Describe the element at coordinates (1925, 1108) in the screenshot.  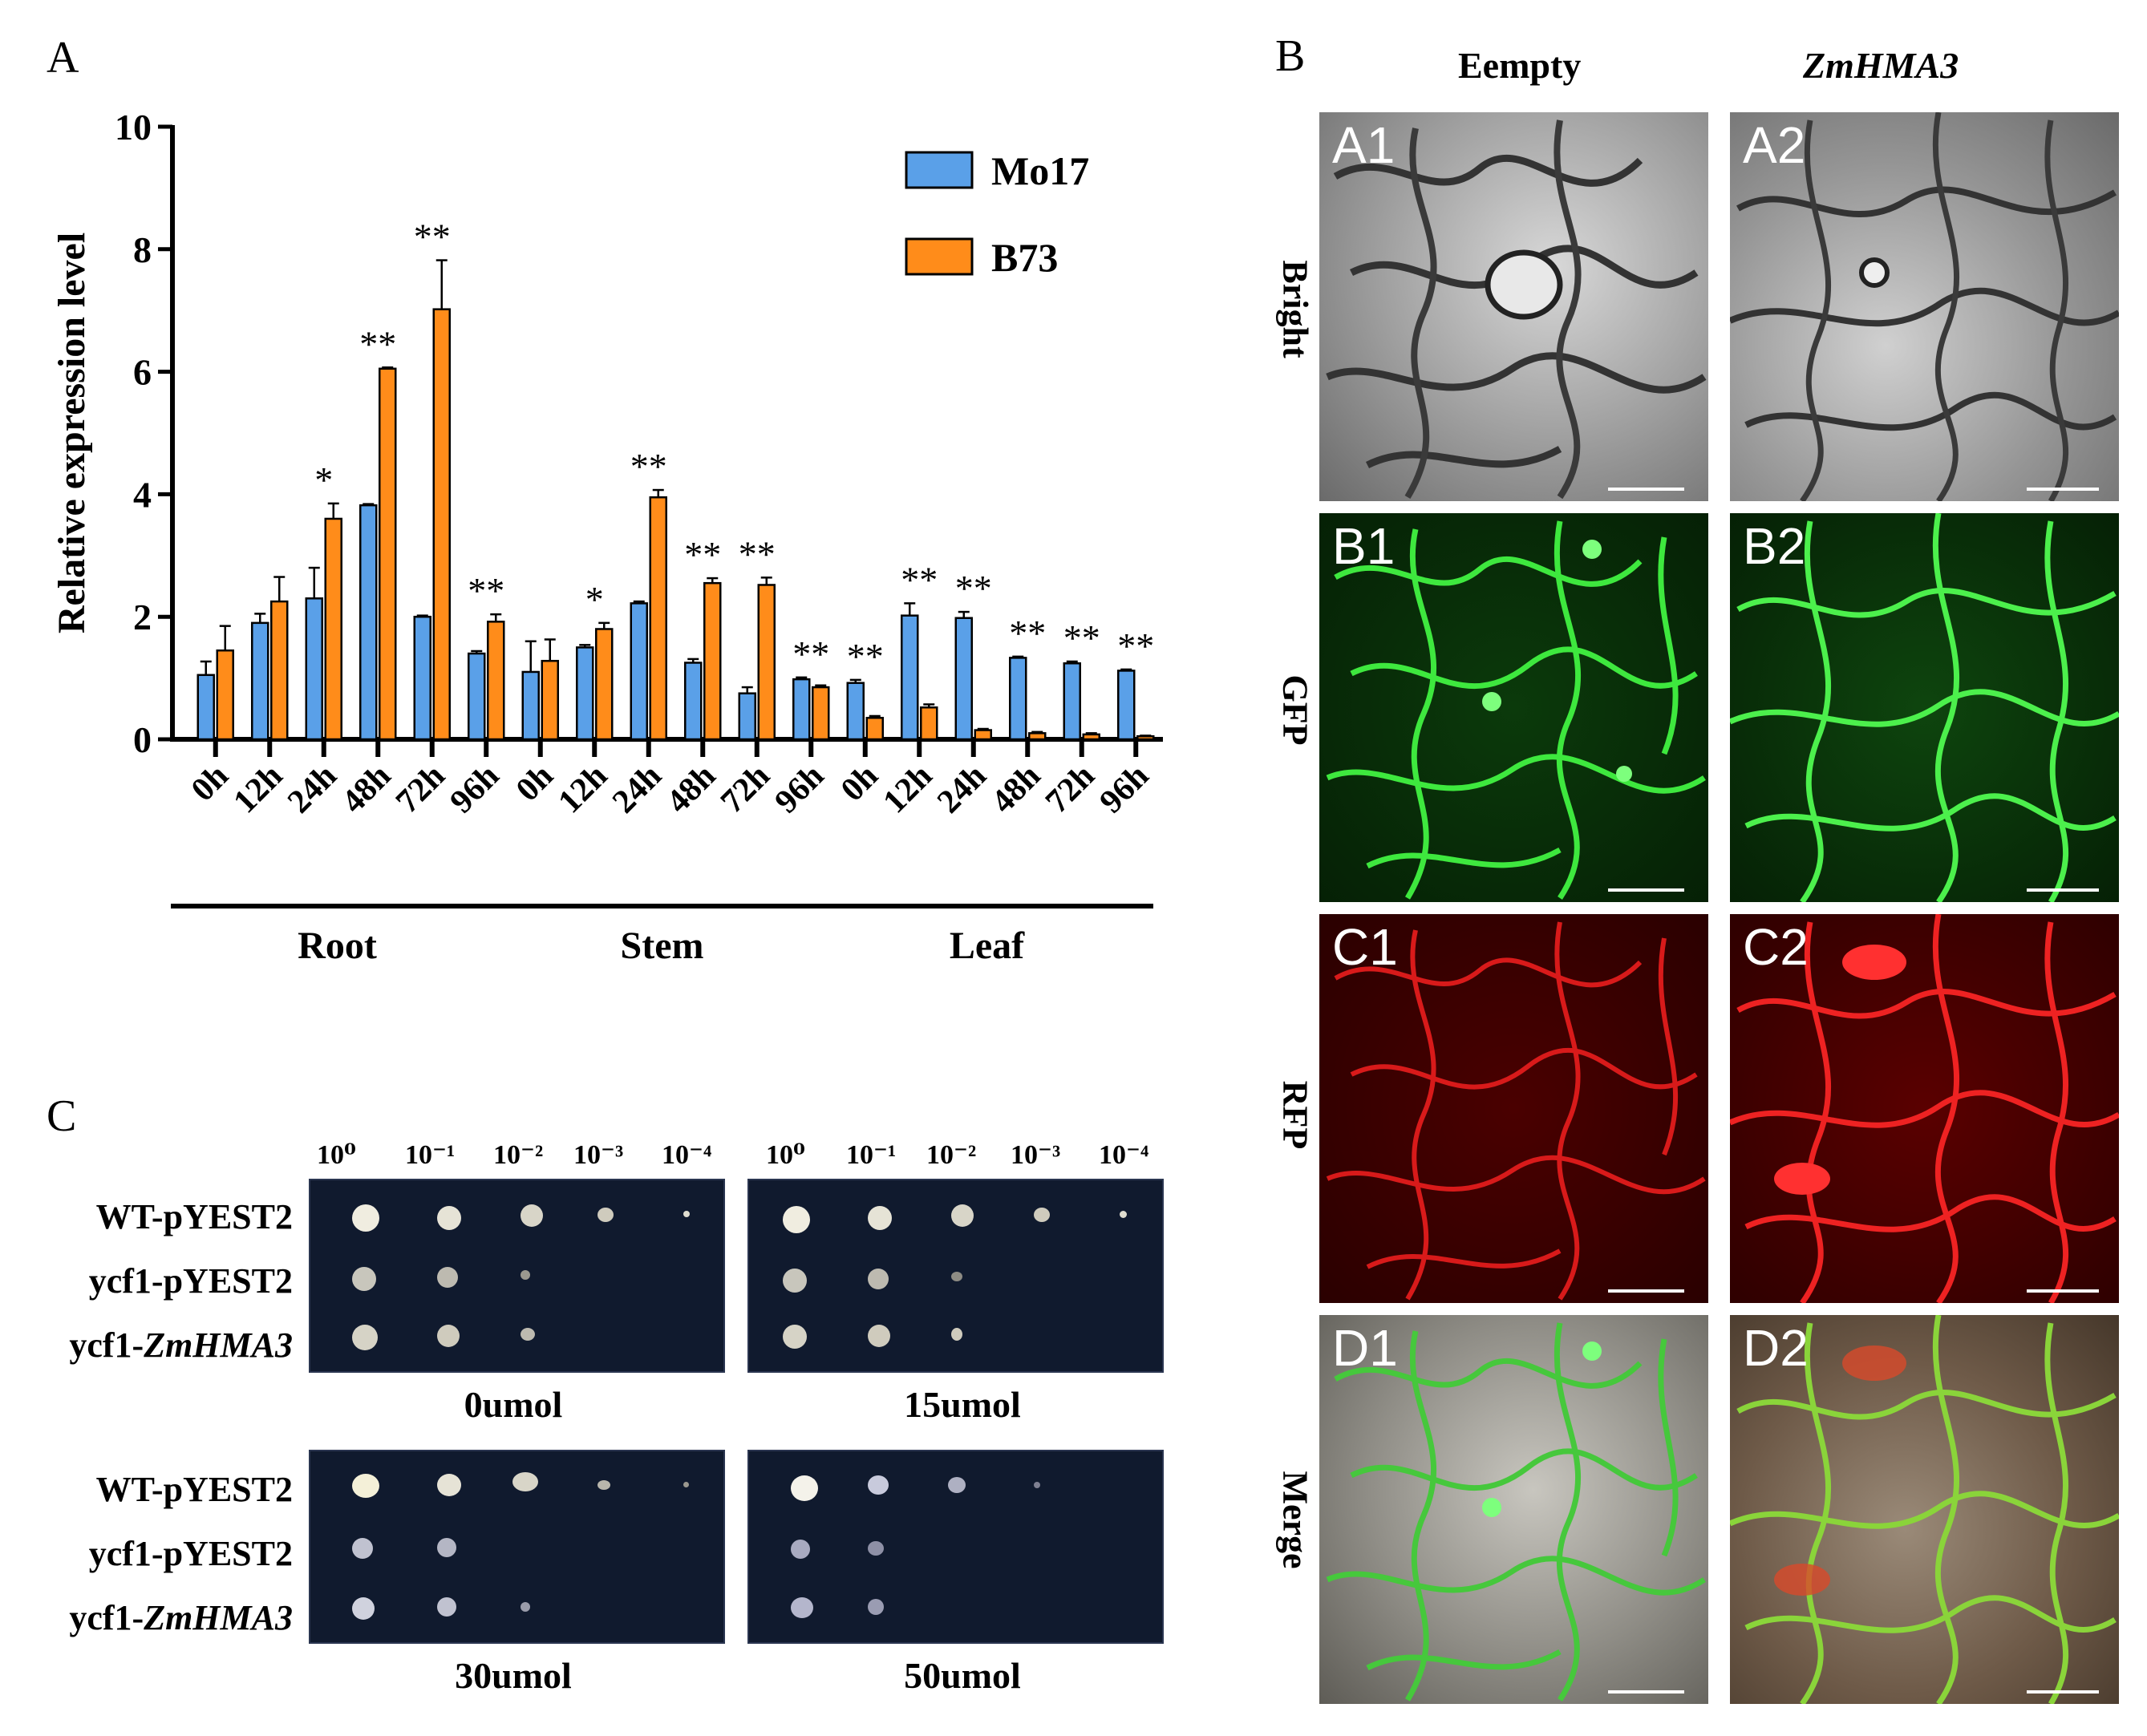
I see `micrograph-c2: C2` at that location.